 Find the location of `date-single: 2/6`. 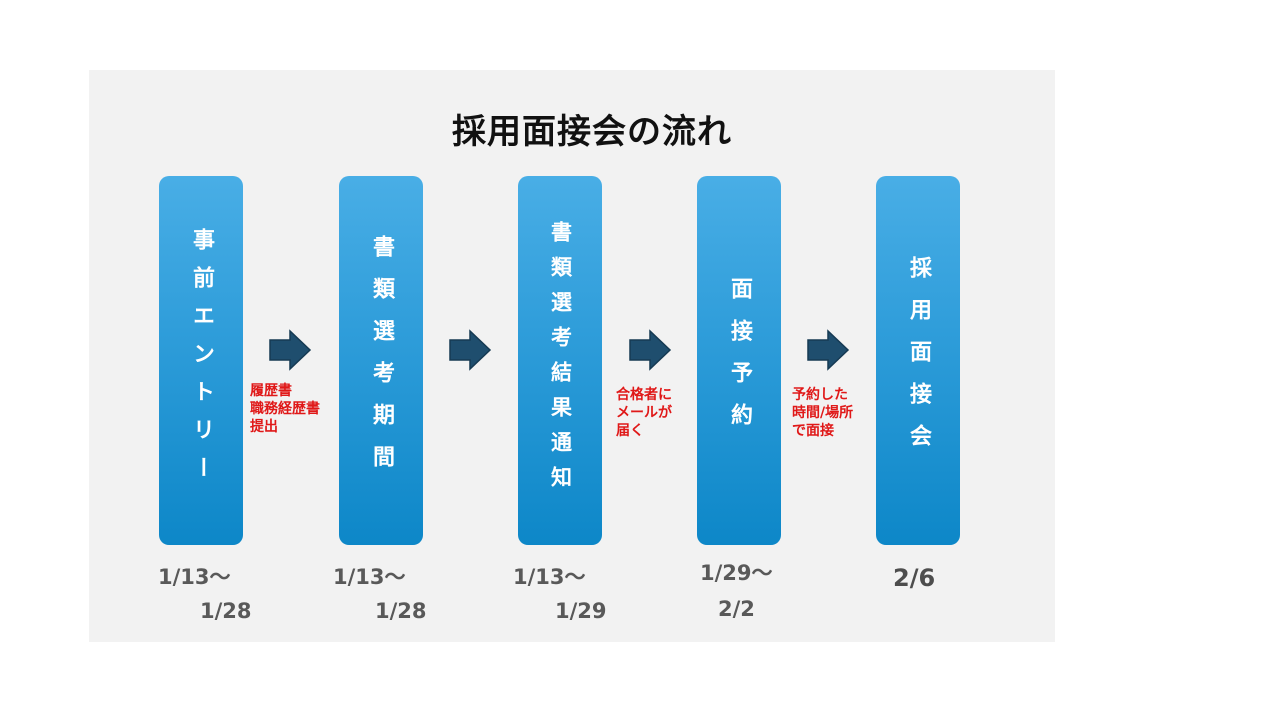

date-single: 2/6 is located at coordinates (914, 578).